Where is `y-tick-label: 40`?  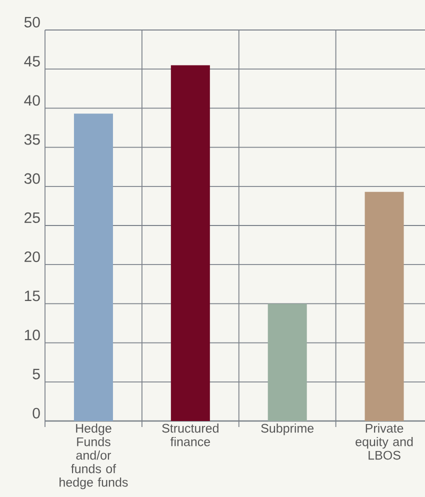
y-tick-label: 40 is located at coordinates (32, 100).